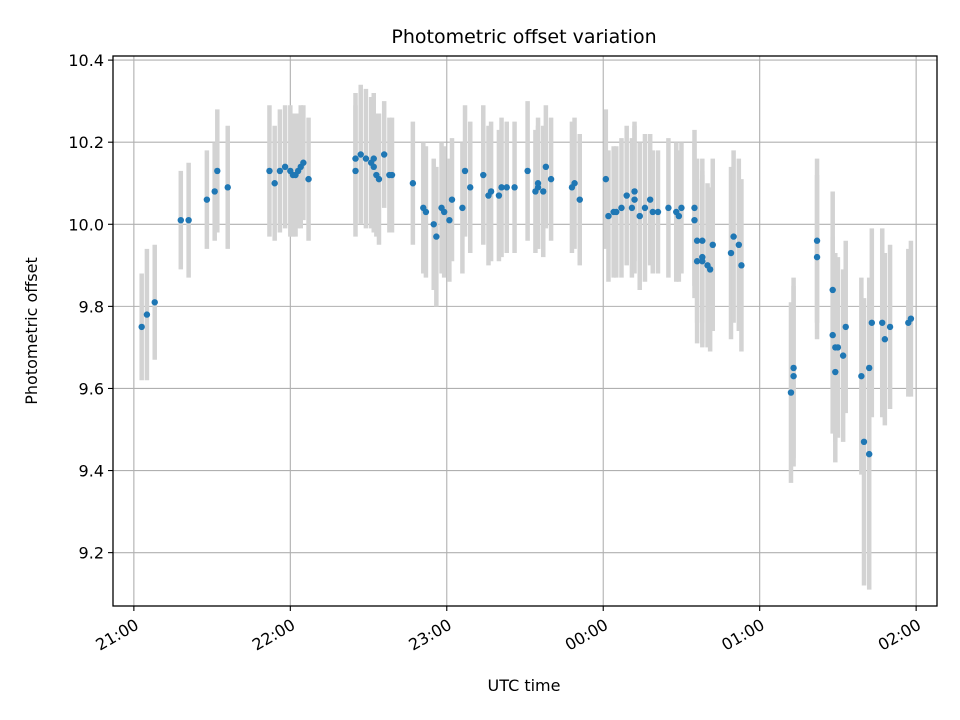 The width and height of the screenshot is (960, 720). What do you see at coordinates (742, 635) in the screenshot?
I see `x-tick-label: 01:00` at bounding box center [742, 635].